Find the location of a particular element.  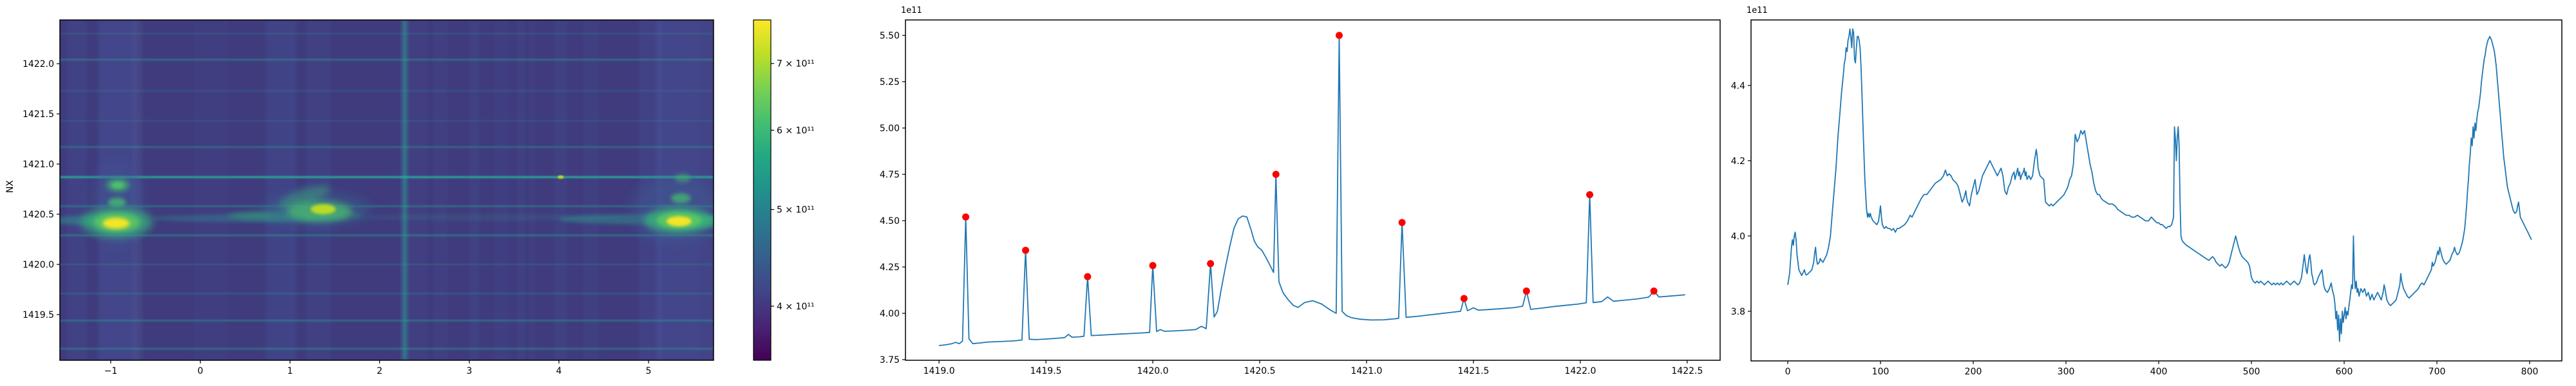

heatmap-xtick-label: 1 is located at coordinates (290, 371).